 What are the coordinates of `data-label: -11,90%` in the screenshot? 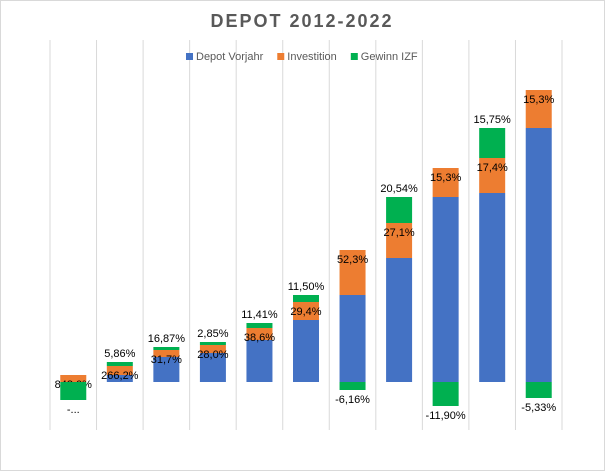 It's located at (446, 416).